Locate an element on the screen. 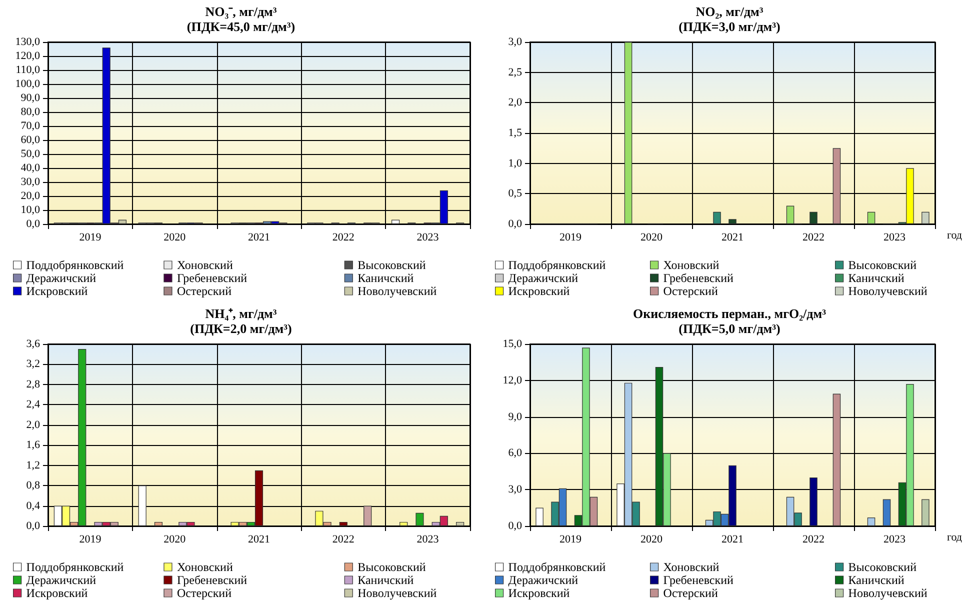 Image resolution: width=977 pixels, height=604 pixels. chart-title: NO₃⁻, мг/дм³ is located at coordinates (241, 11).